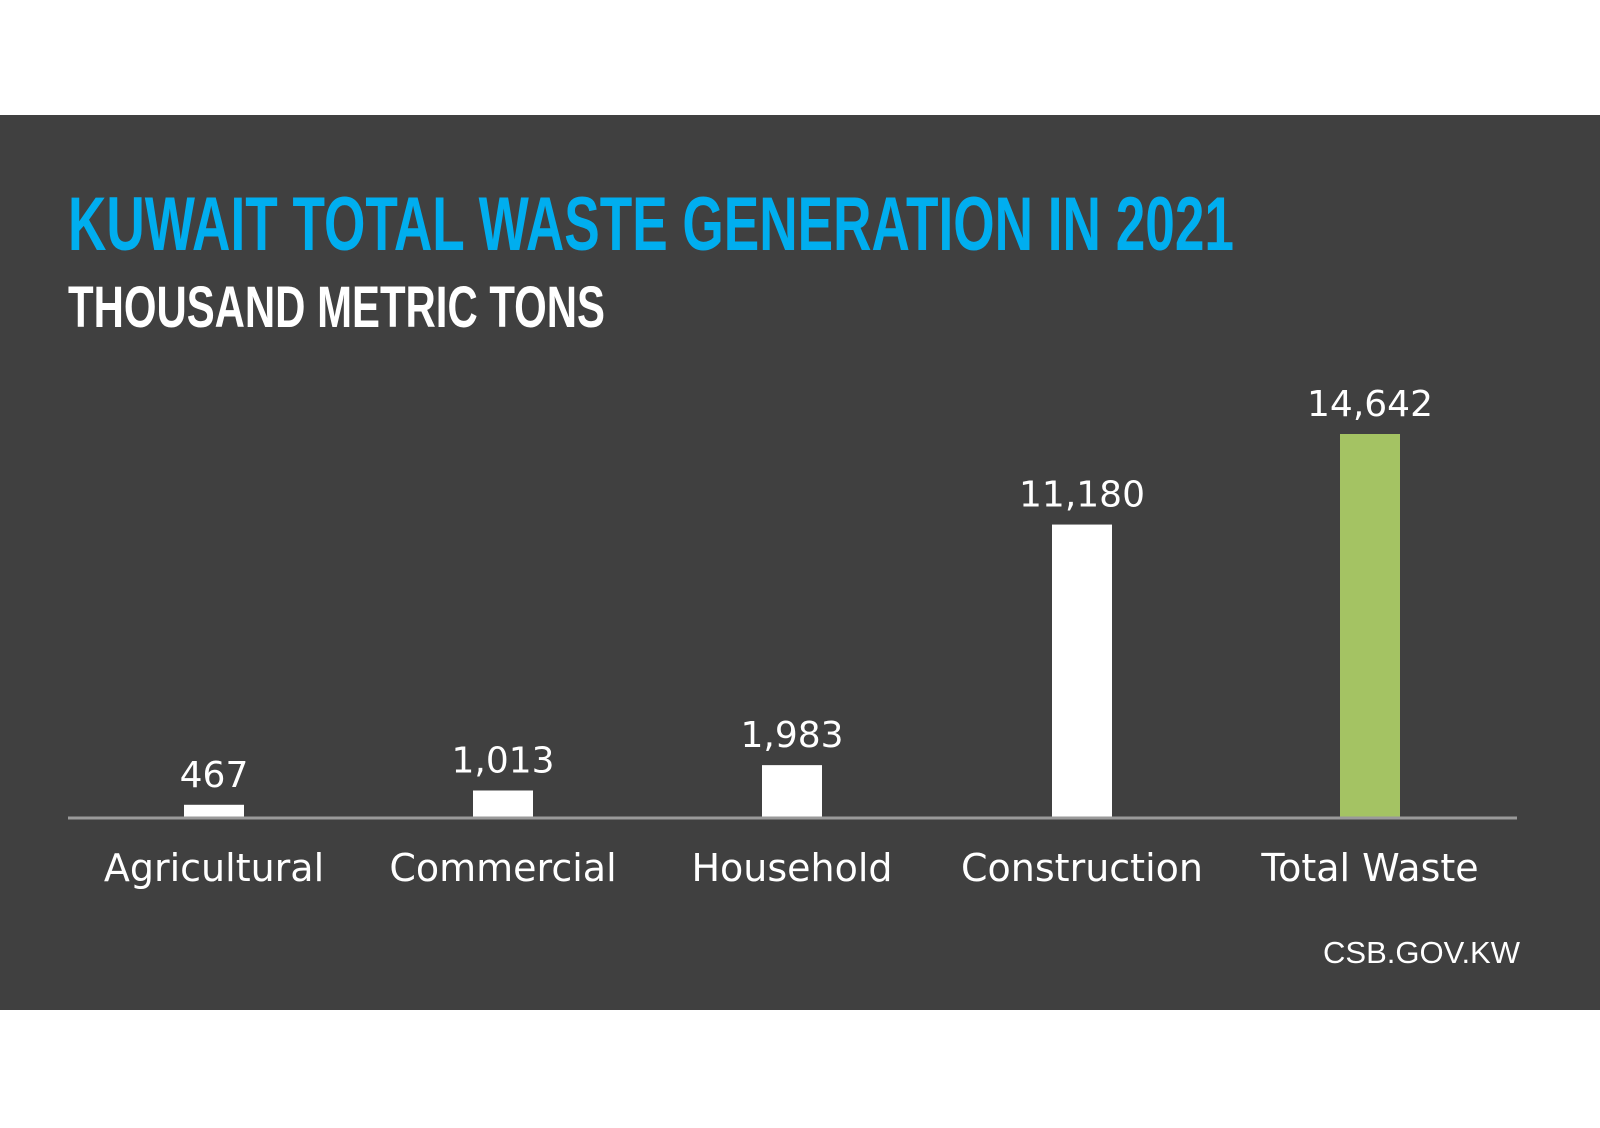 The height and width of the screenshot is (1128, 1600). Describe the element at coordinates (1082, 670) in the screenshot. I see `bar-construction` at that location.